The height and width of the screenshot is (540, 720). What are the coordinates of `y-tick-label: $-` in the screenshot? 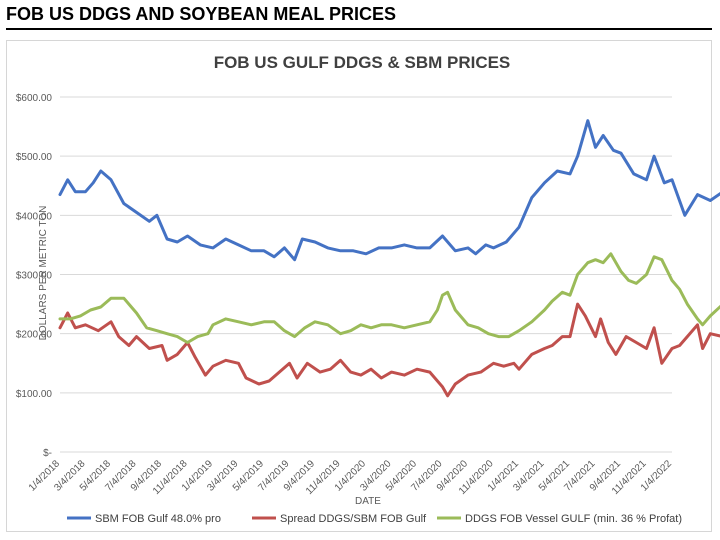 It's located at (47, 453).